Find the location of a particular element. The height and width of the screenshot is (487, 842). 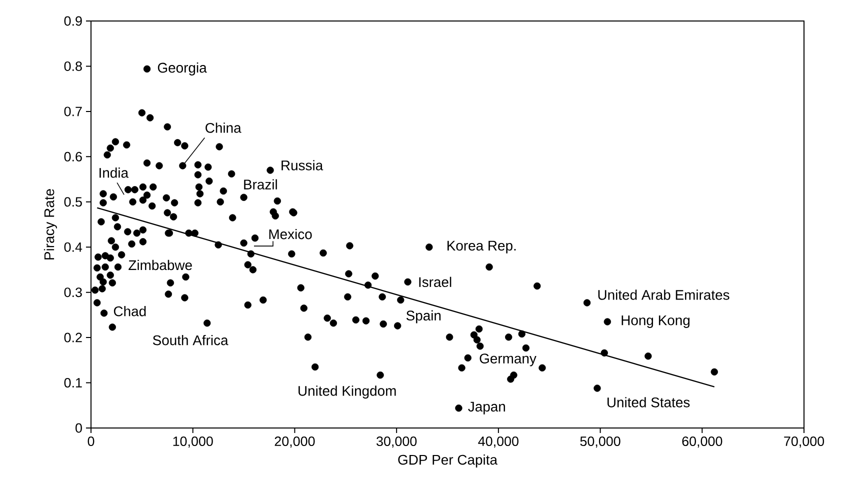

y-tick-label: 0.6 is located at coordinates (73, 157).